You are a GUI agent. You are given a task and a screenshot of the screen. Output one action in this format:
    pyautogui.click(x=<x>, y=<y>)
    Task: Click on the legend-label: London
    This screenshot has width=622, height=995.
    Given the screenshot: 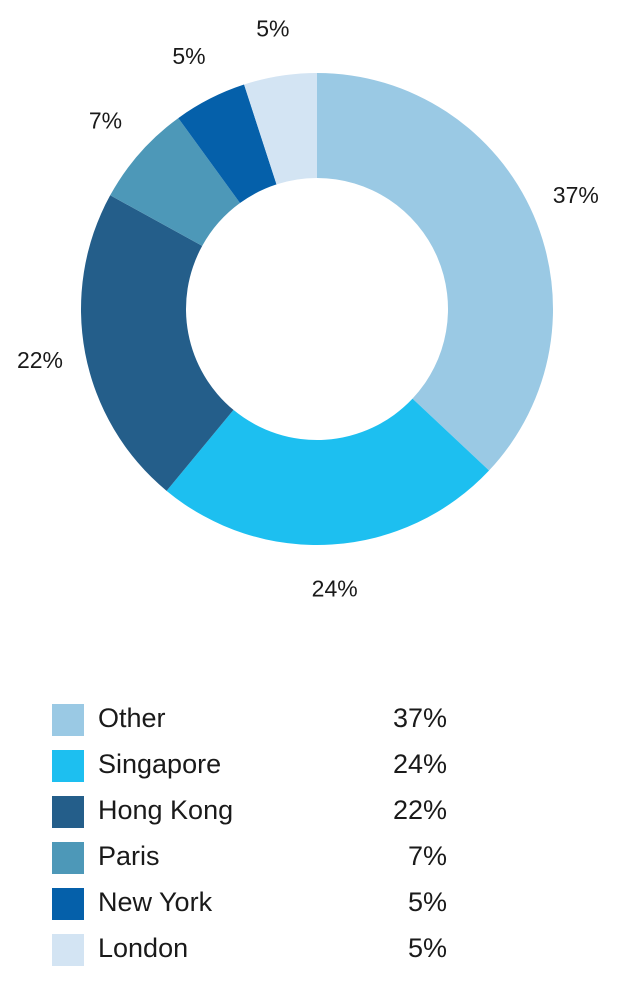 What is the action you would take?
    pyautogui.click(x=143, y=948)
    